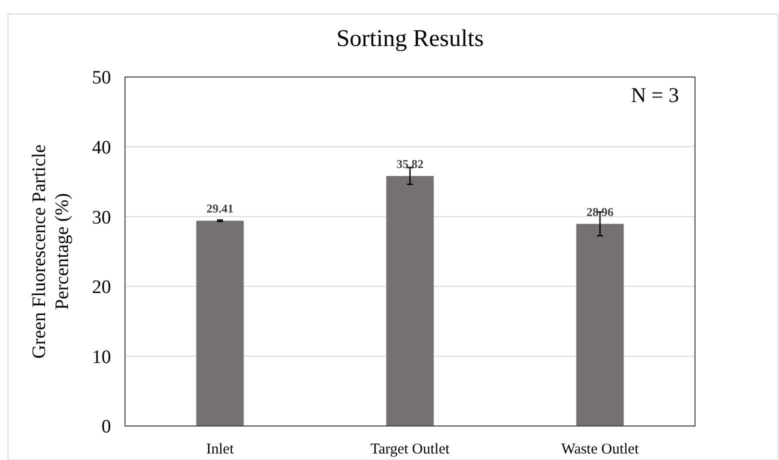 This screenshot has width=779, height=460. Describe the element at coordinates (101, 147) in the screenshot. I see `y-tick-label: 40` at that location.